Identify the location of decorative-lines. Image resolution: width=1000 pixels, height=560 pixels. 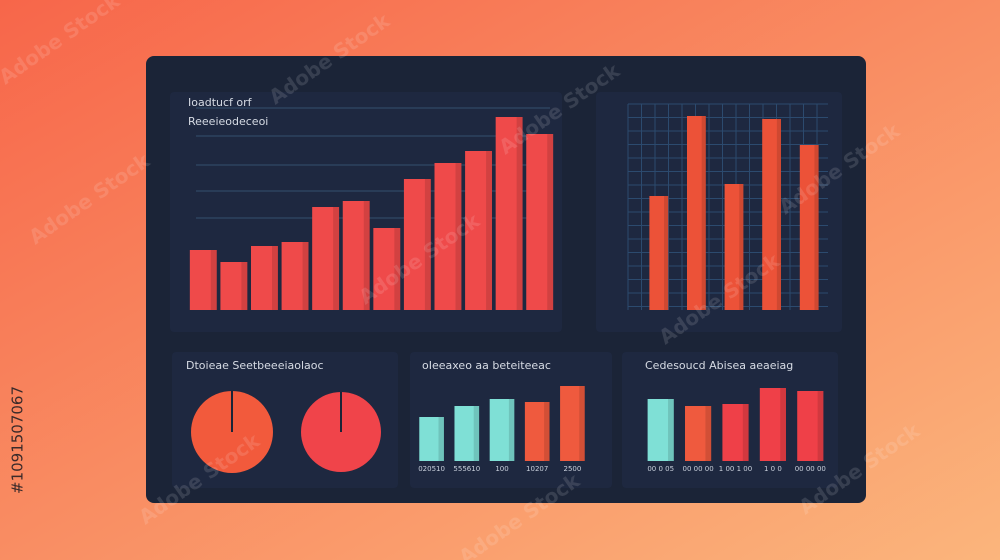
(373, 163).